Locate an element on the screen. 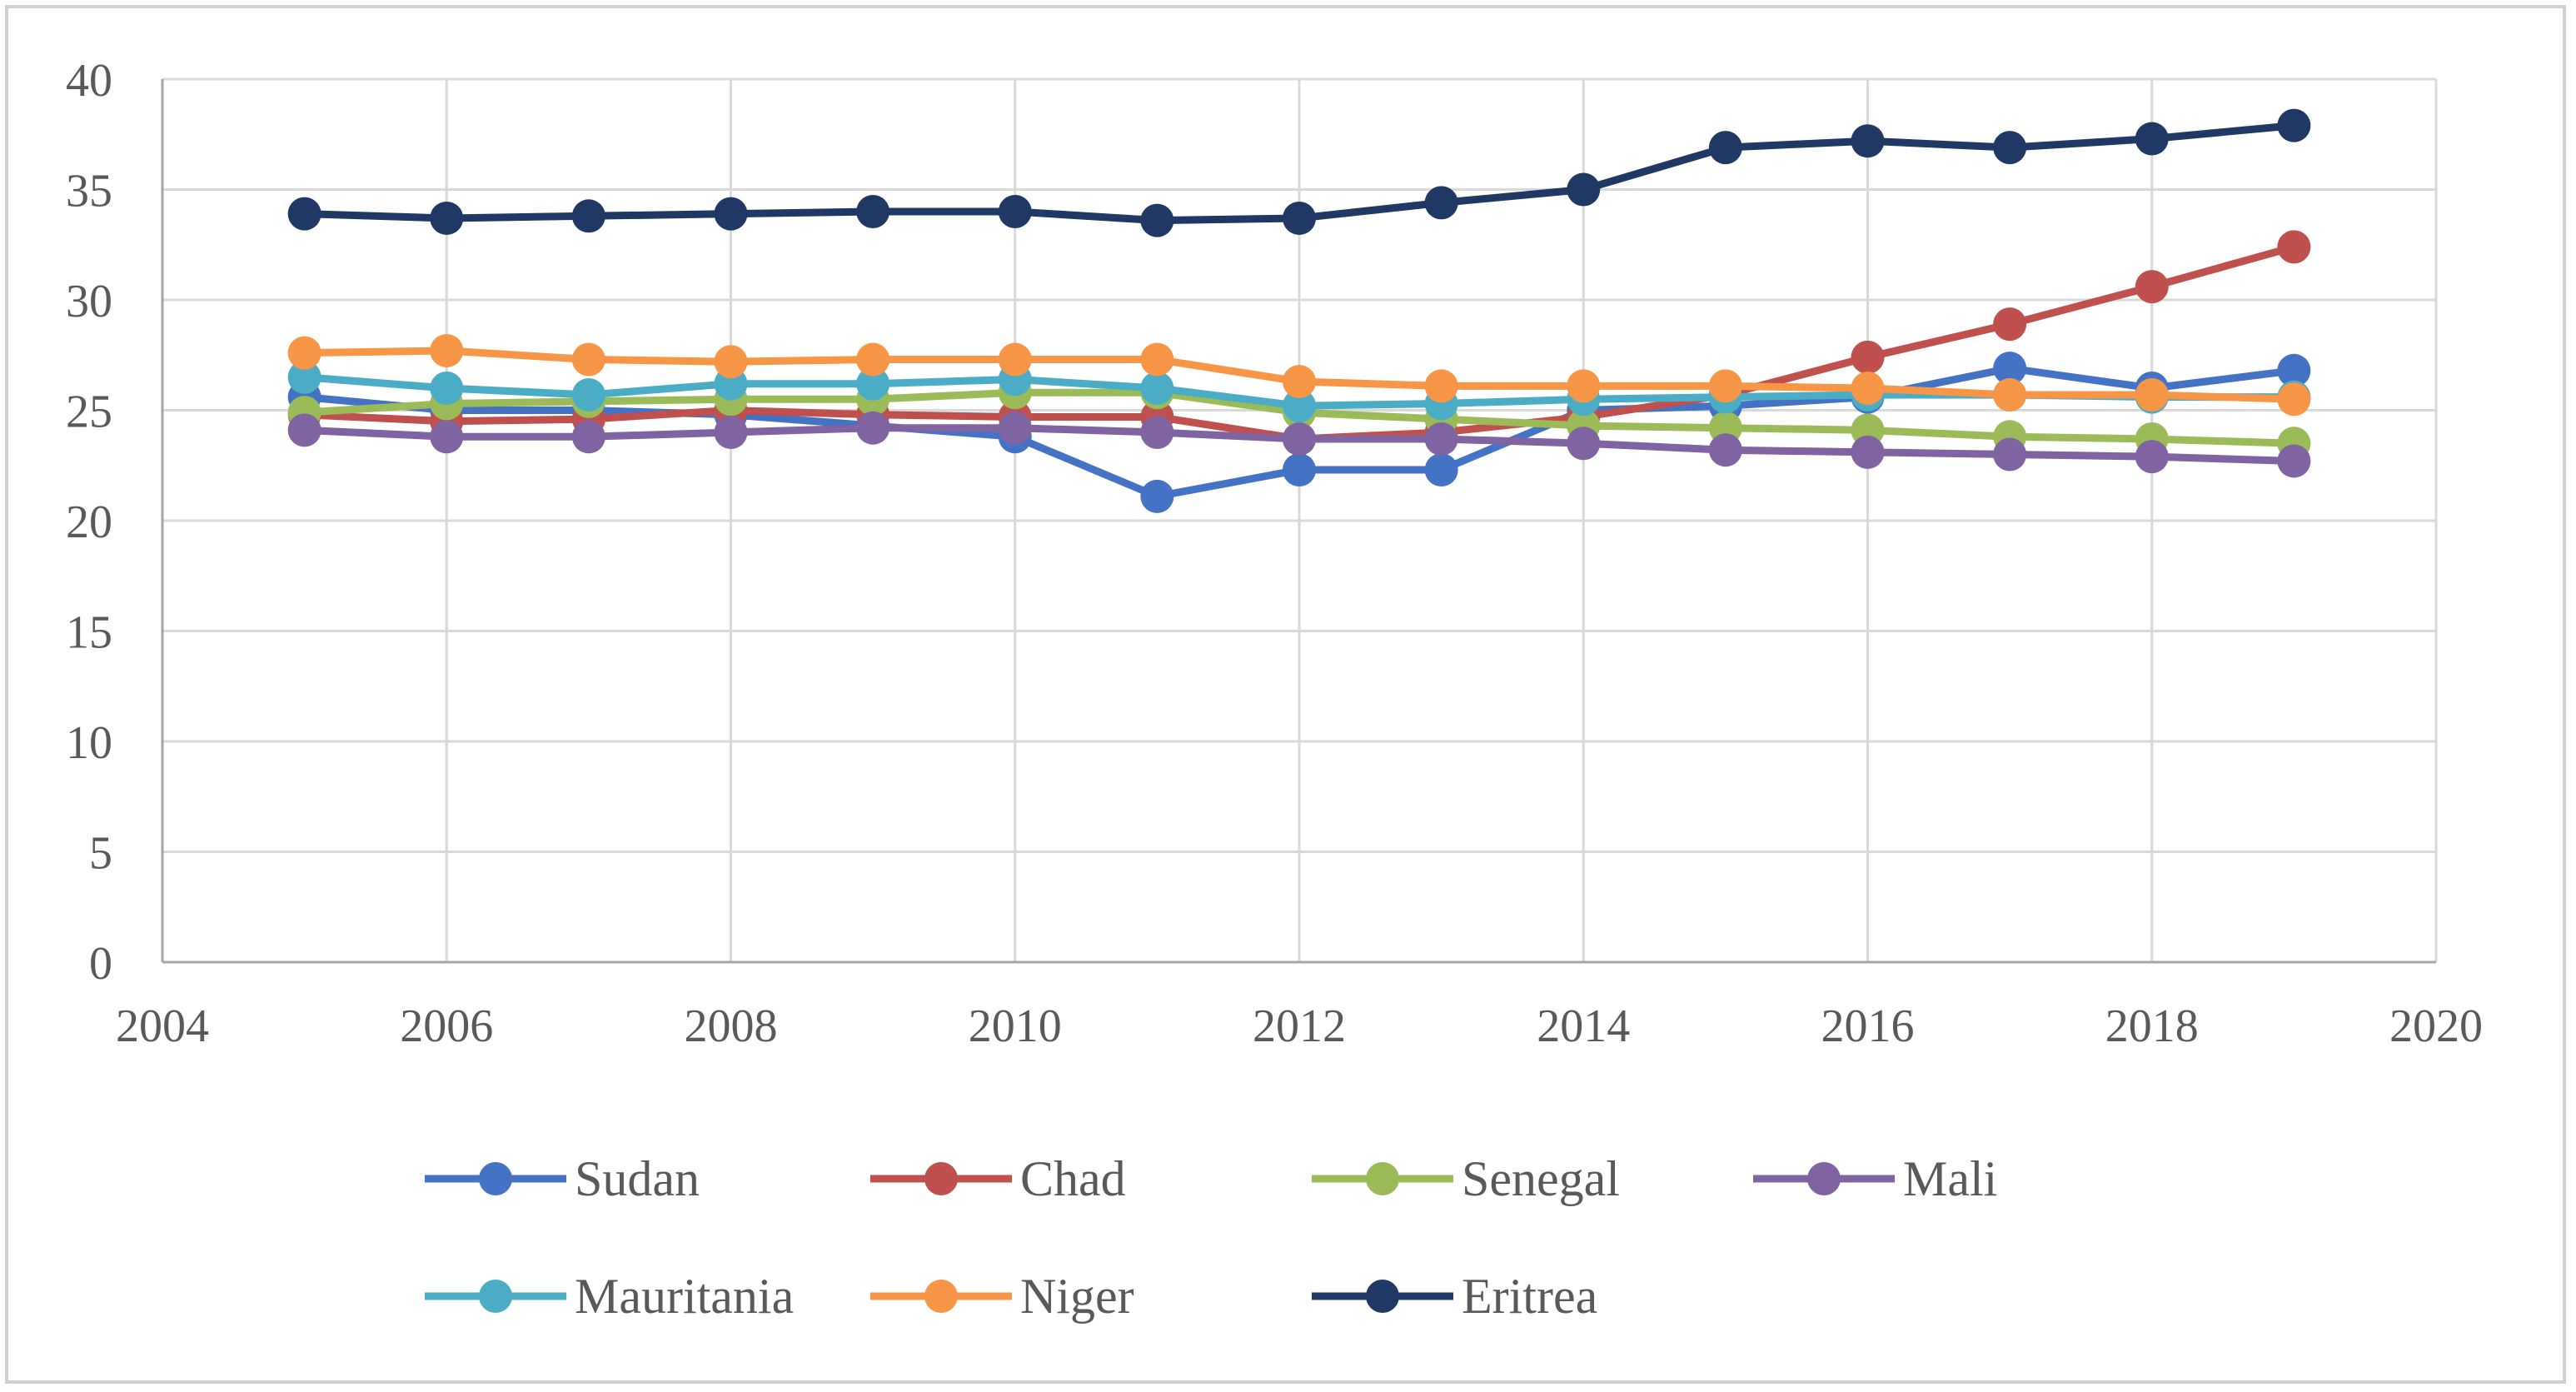  y-tick-label: 30 is located at coordinates (89, 301).